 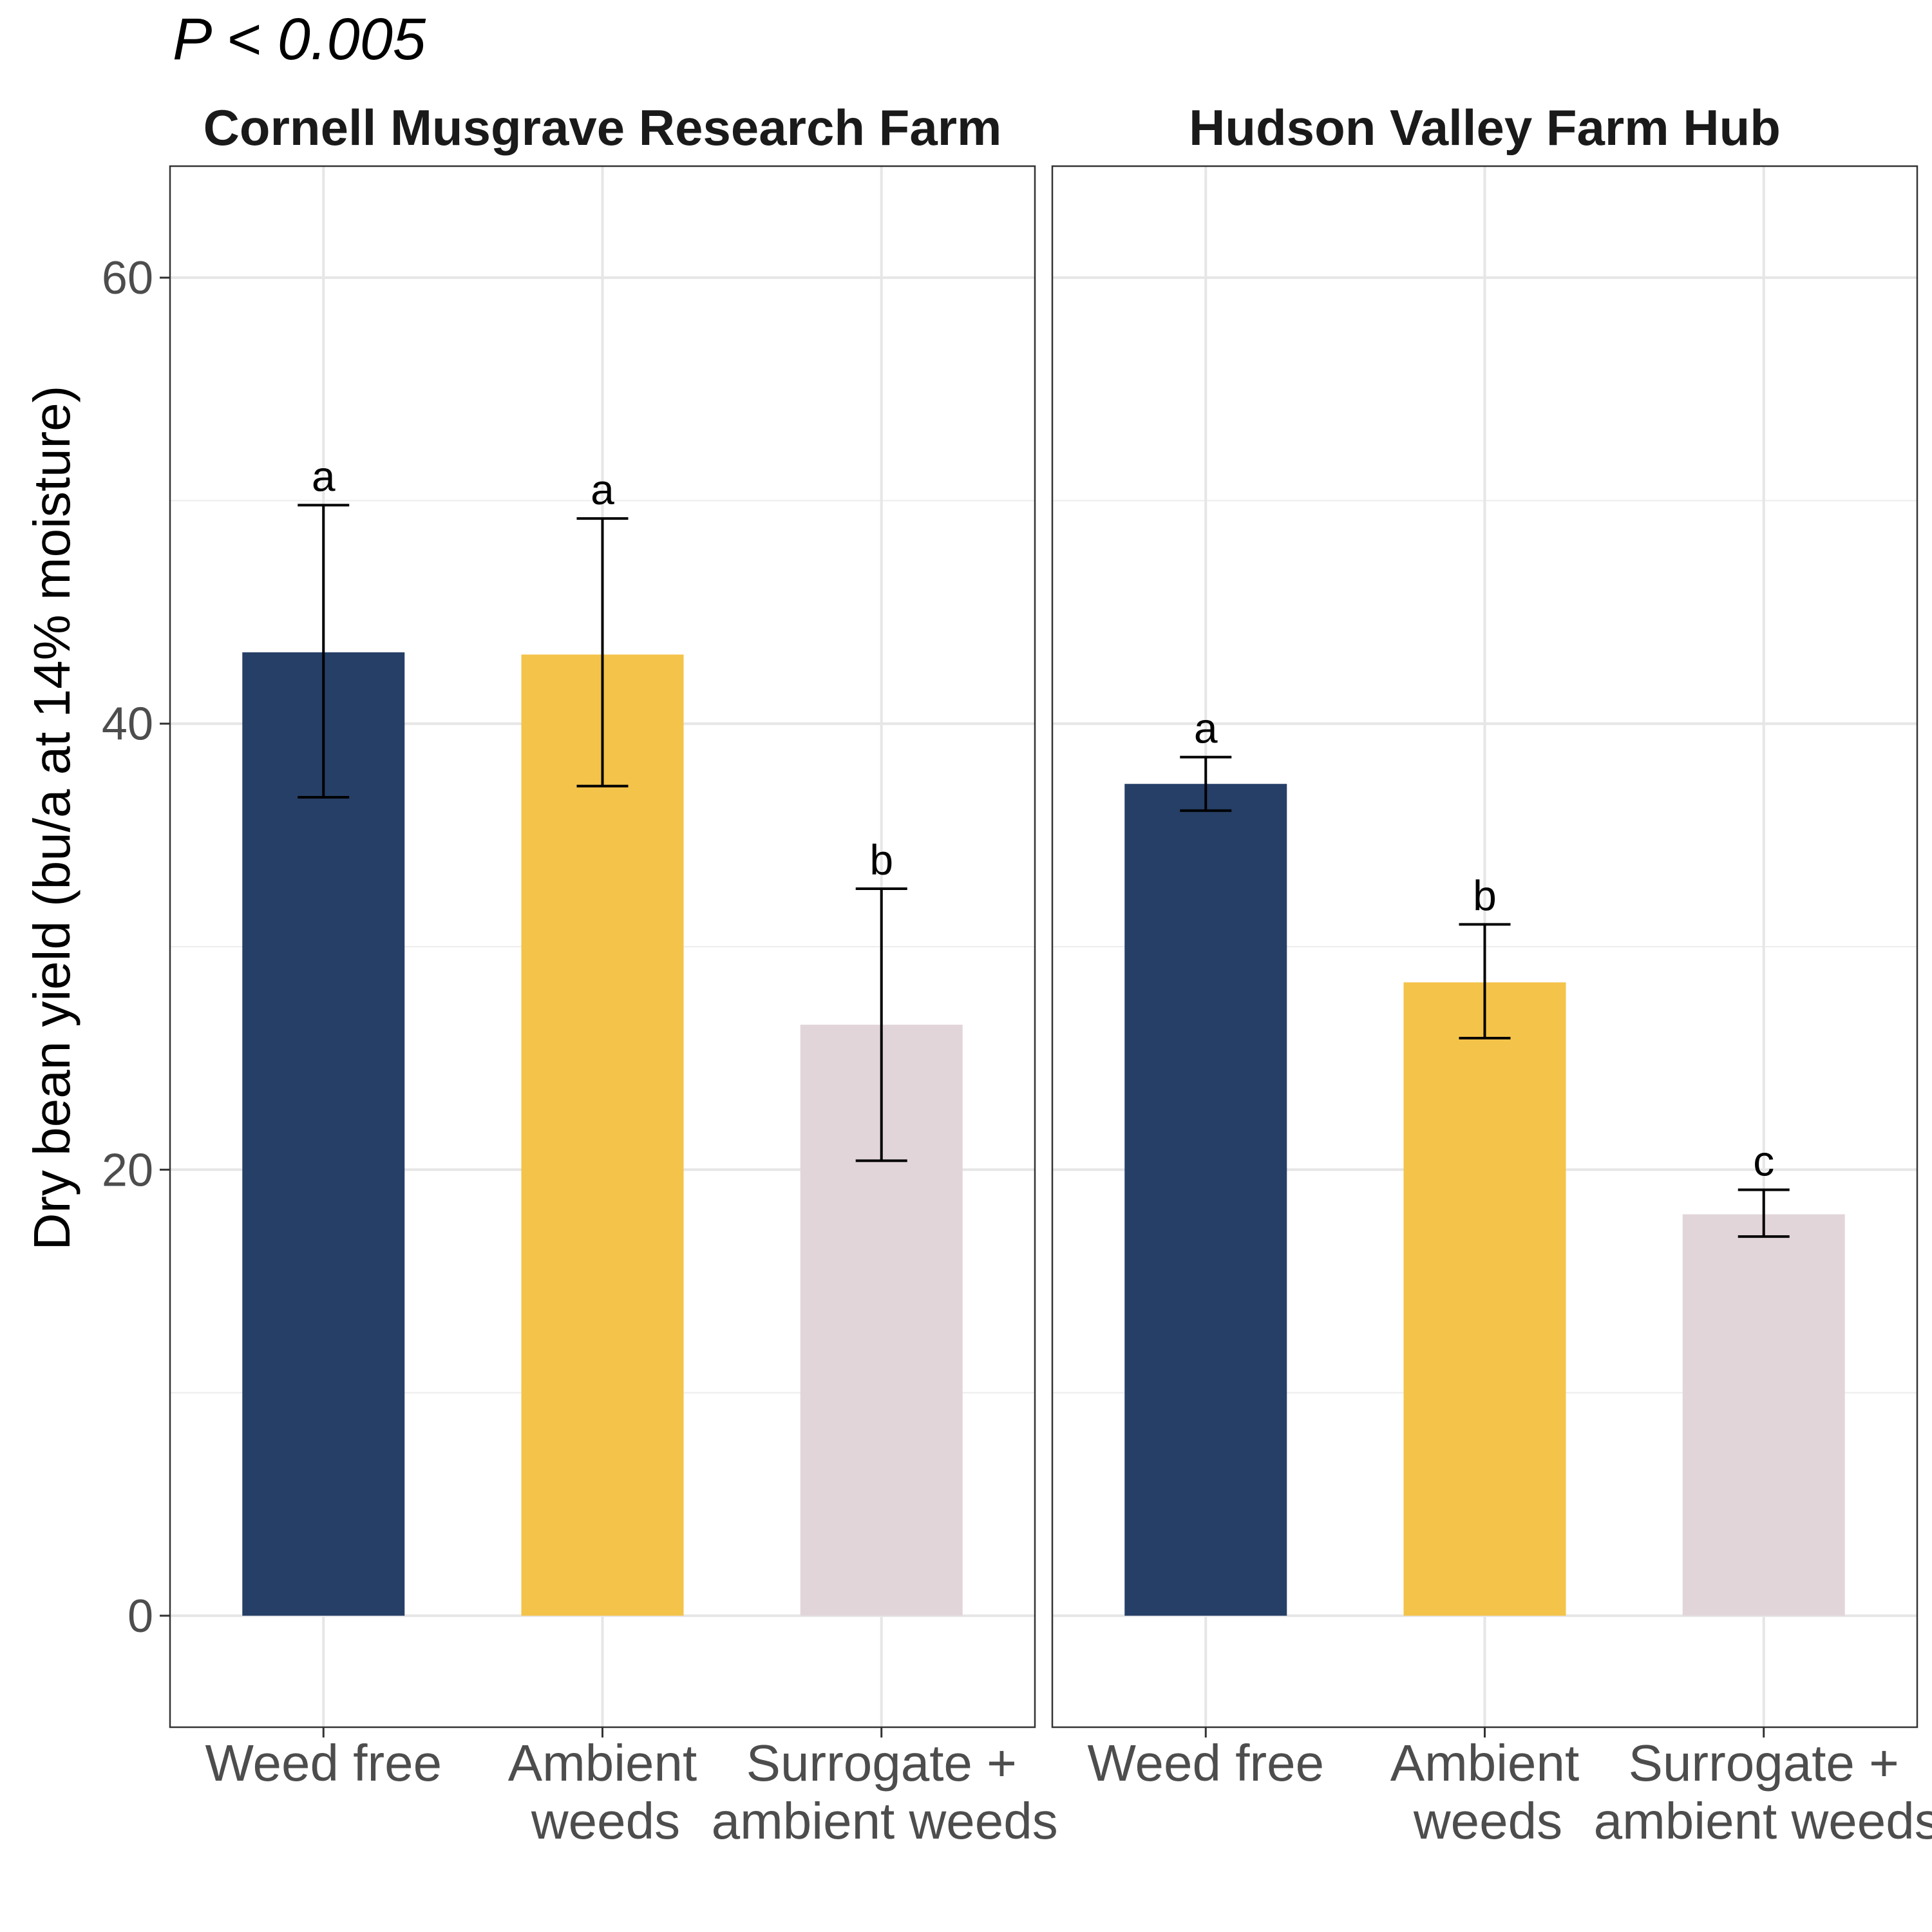 What do you see at coordinates (1764, 1160) in the screenshot?
I see `significance-letter: c` at bounding box center [1764, 1160].